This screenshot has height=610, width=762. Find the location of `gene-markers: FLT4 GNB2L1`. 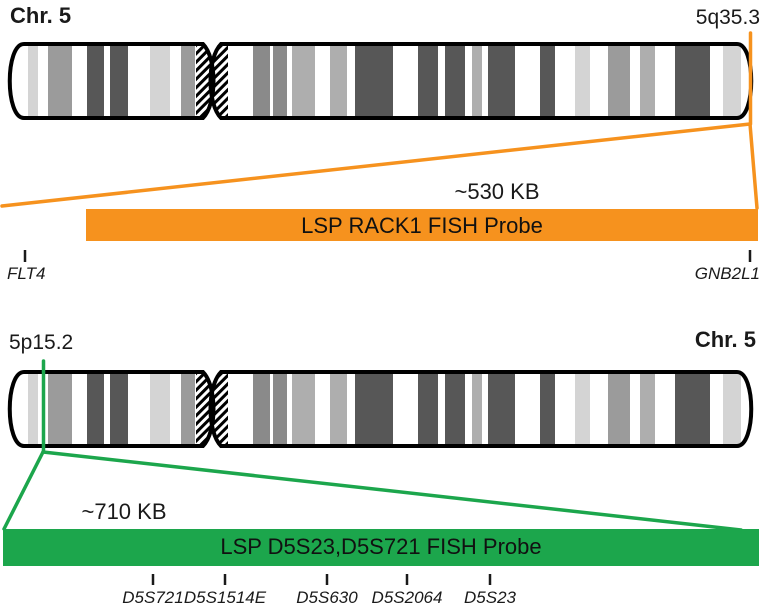

gene-markers: FLT4 GNB2L1 is located at coordinates (383, 266).